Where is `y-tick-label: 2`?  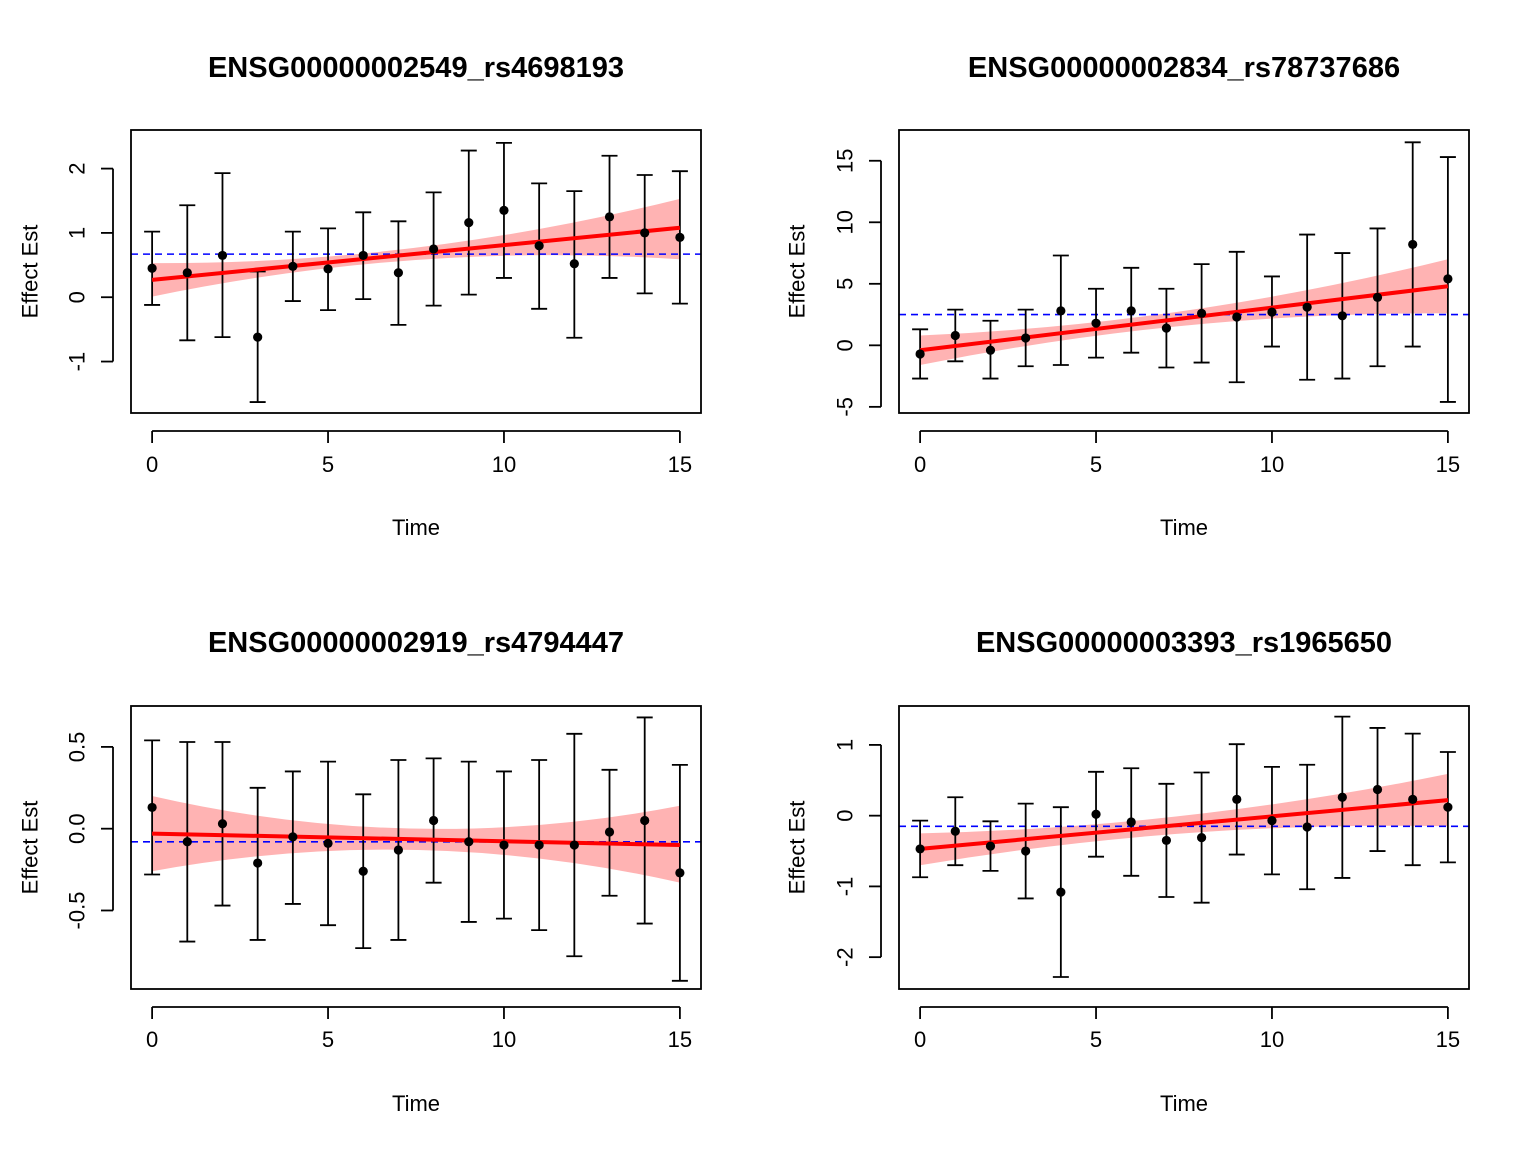
y-tick-label: 2 is located at coordinates (77, 168).